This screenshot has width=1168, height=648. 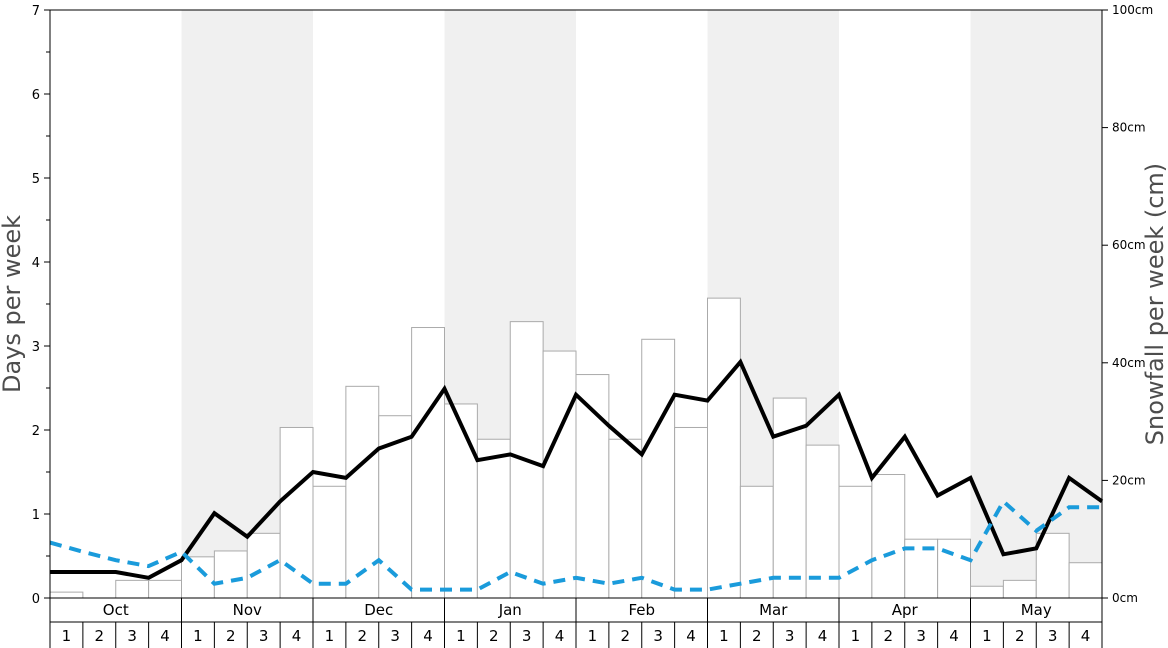 What do you see at coordinates (1129, 128) in the screenshot?
I see `right-tick-label: 80cm` at bounding box center [1129, 128].